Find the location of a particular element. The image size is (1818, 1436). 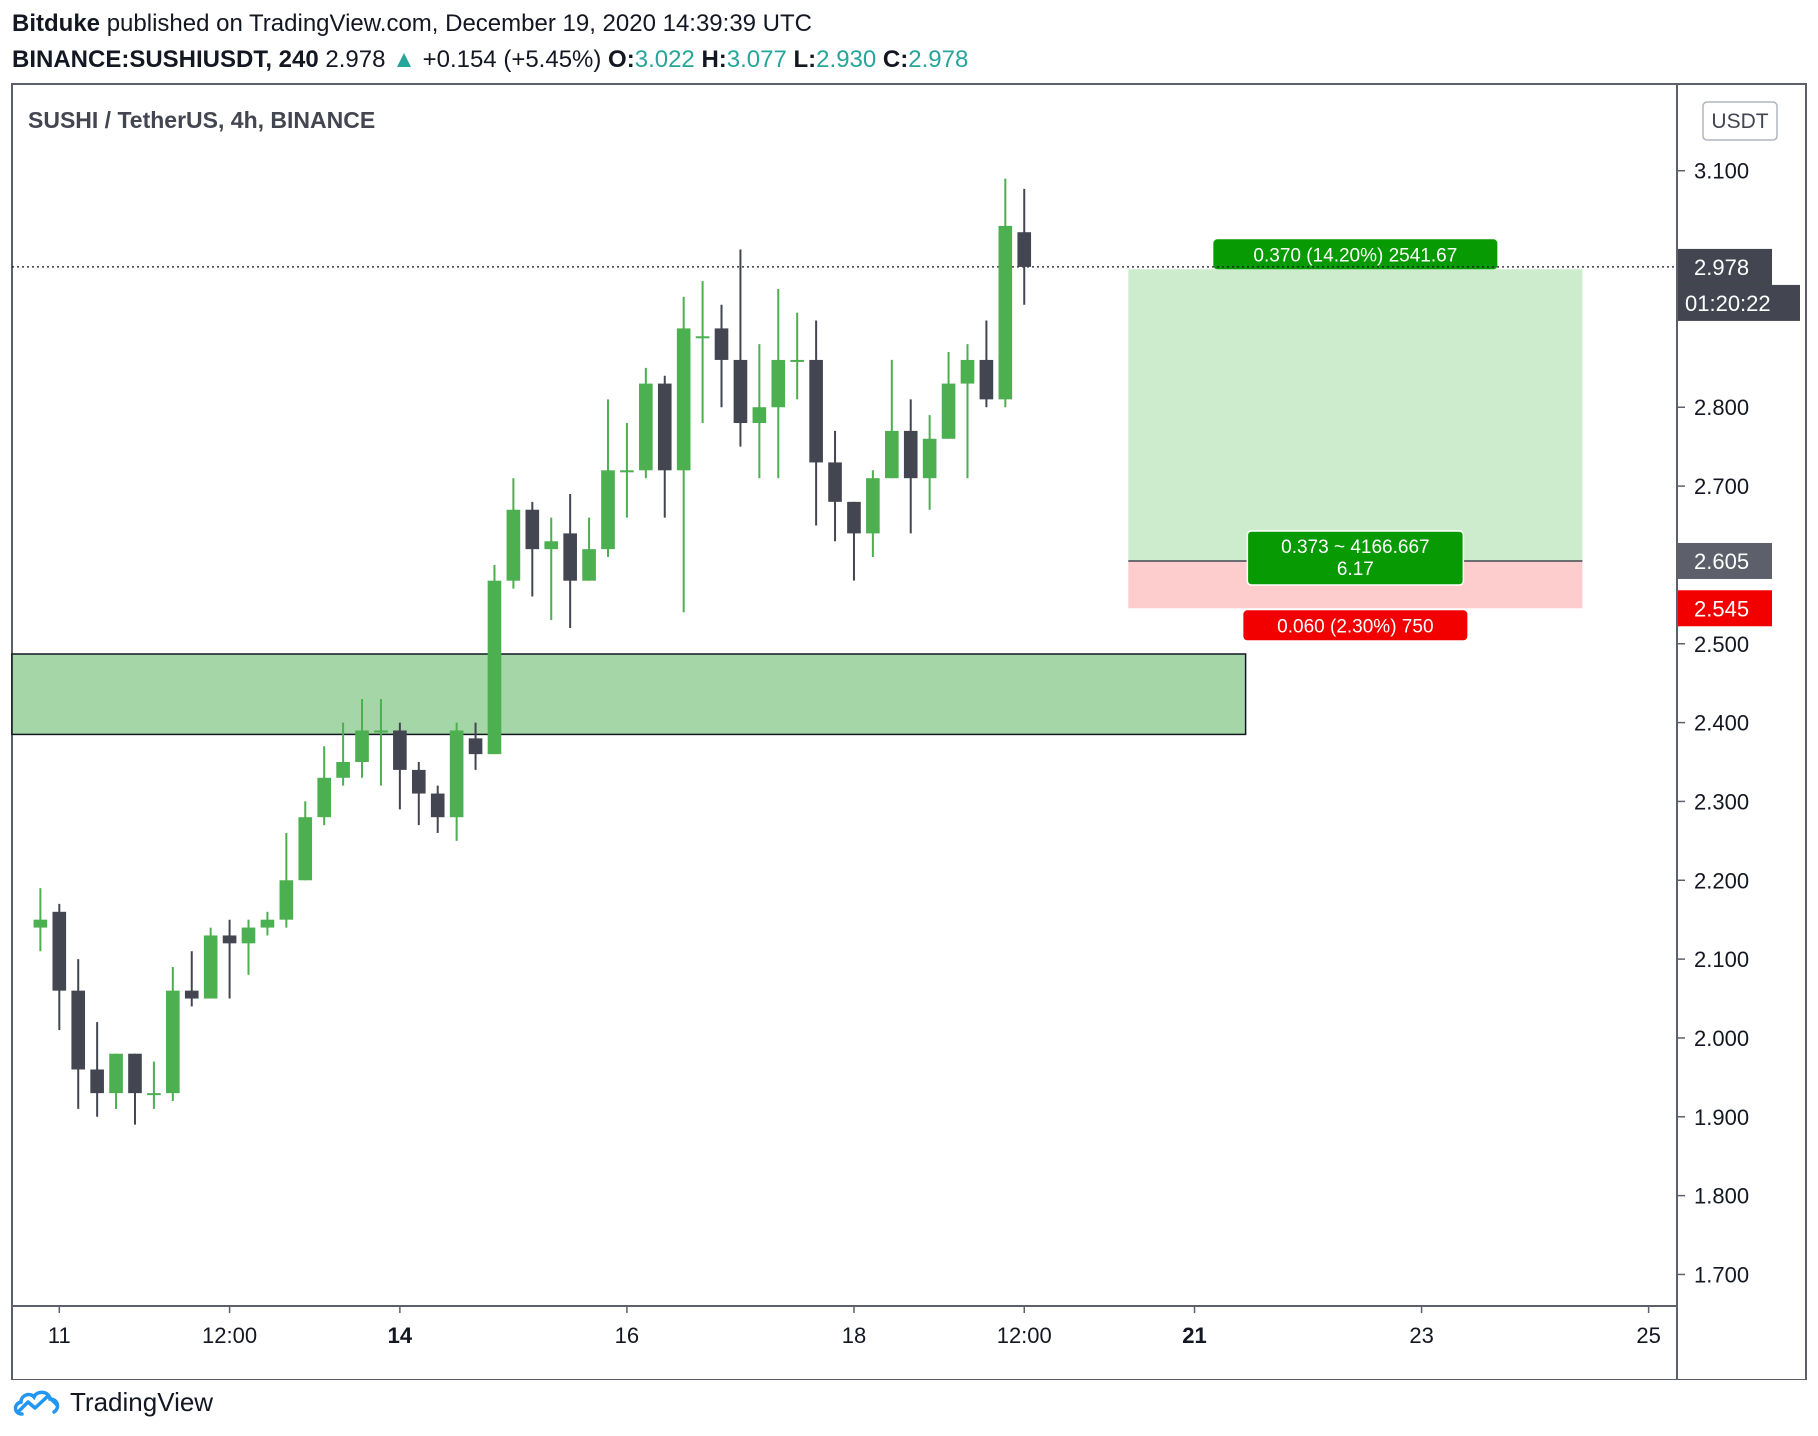

author-name: Bitduke is located at coordinates (56, 23).